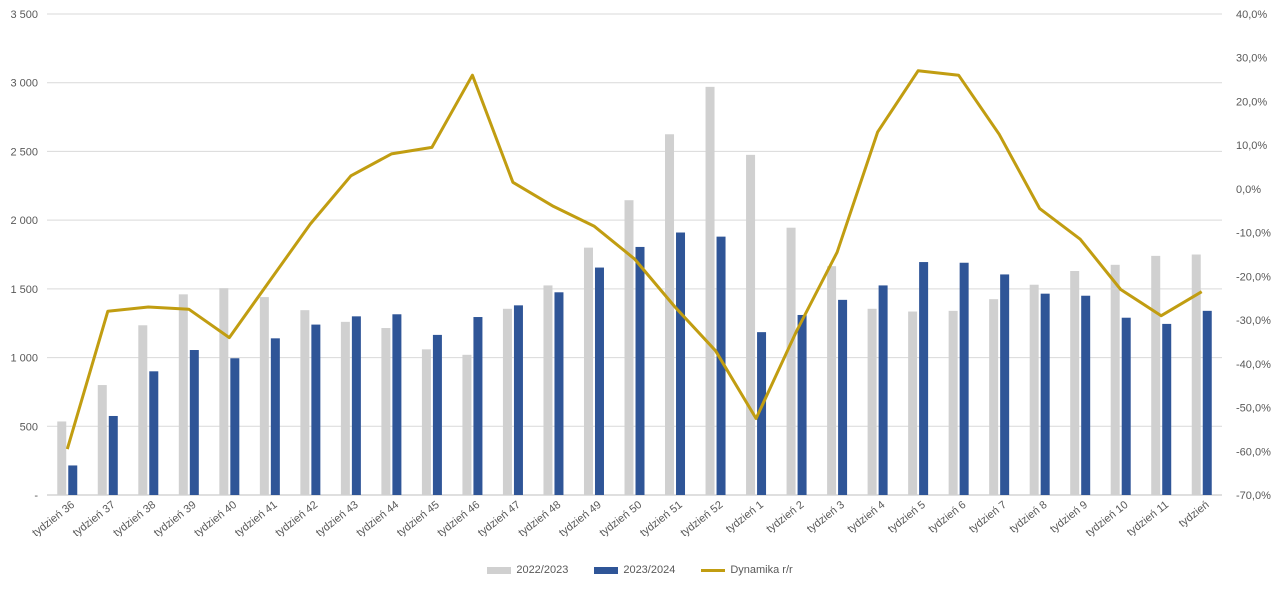  I want to click on y-right-tick-label: -40,0%, so click(1253, 365).